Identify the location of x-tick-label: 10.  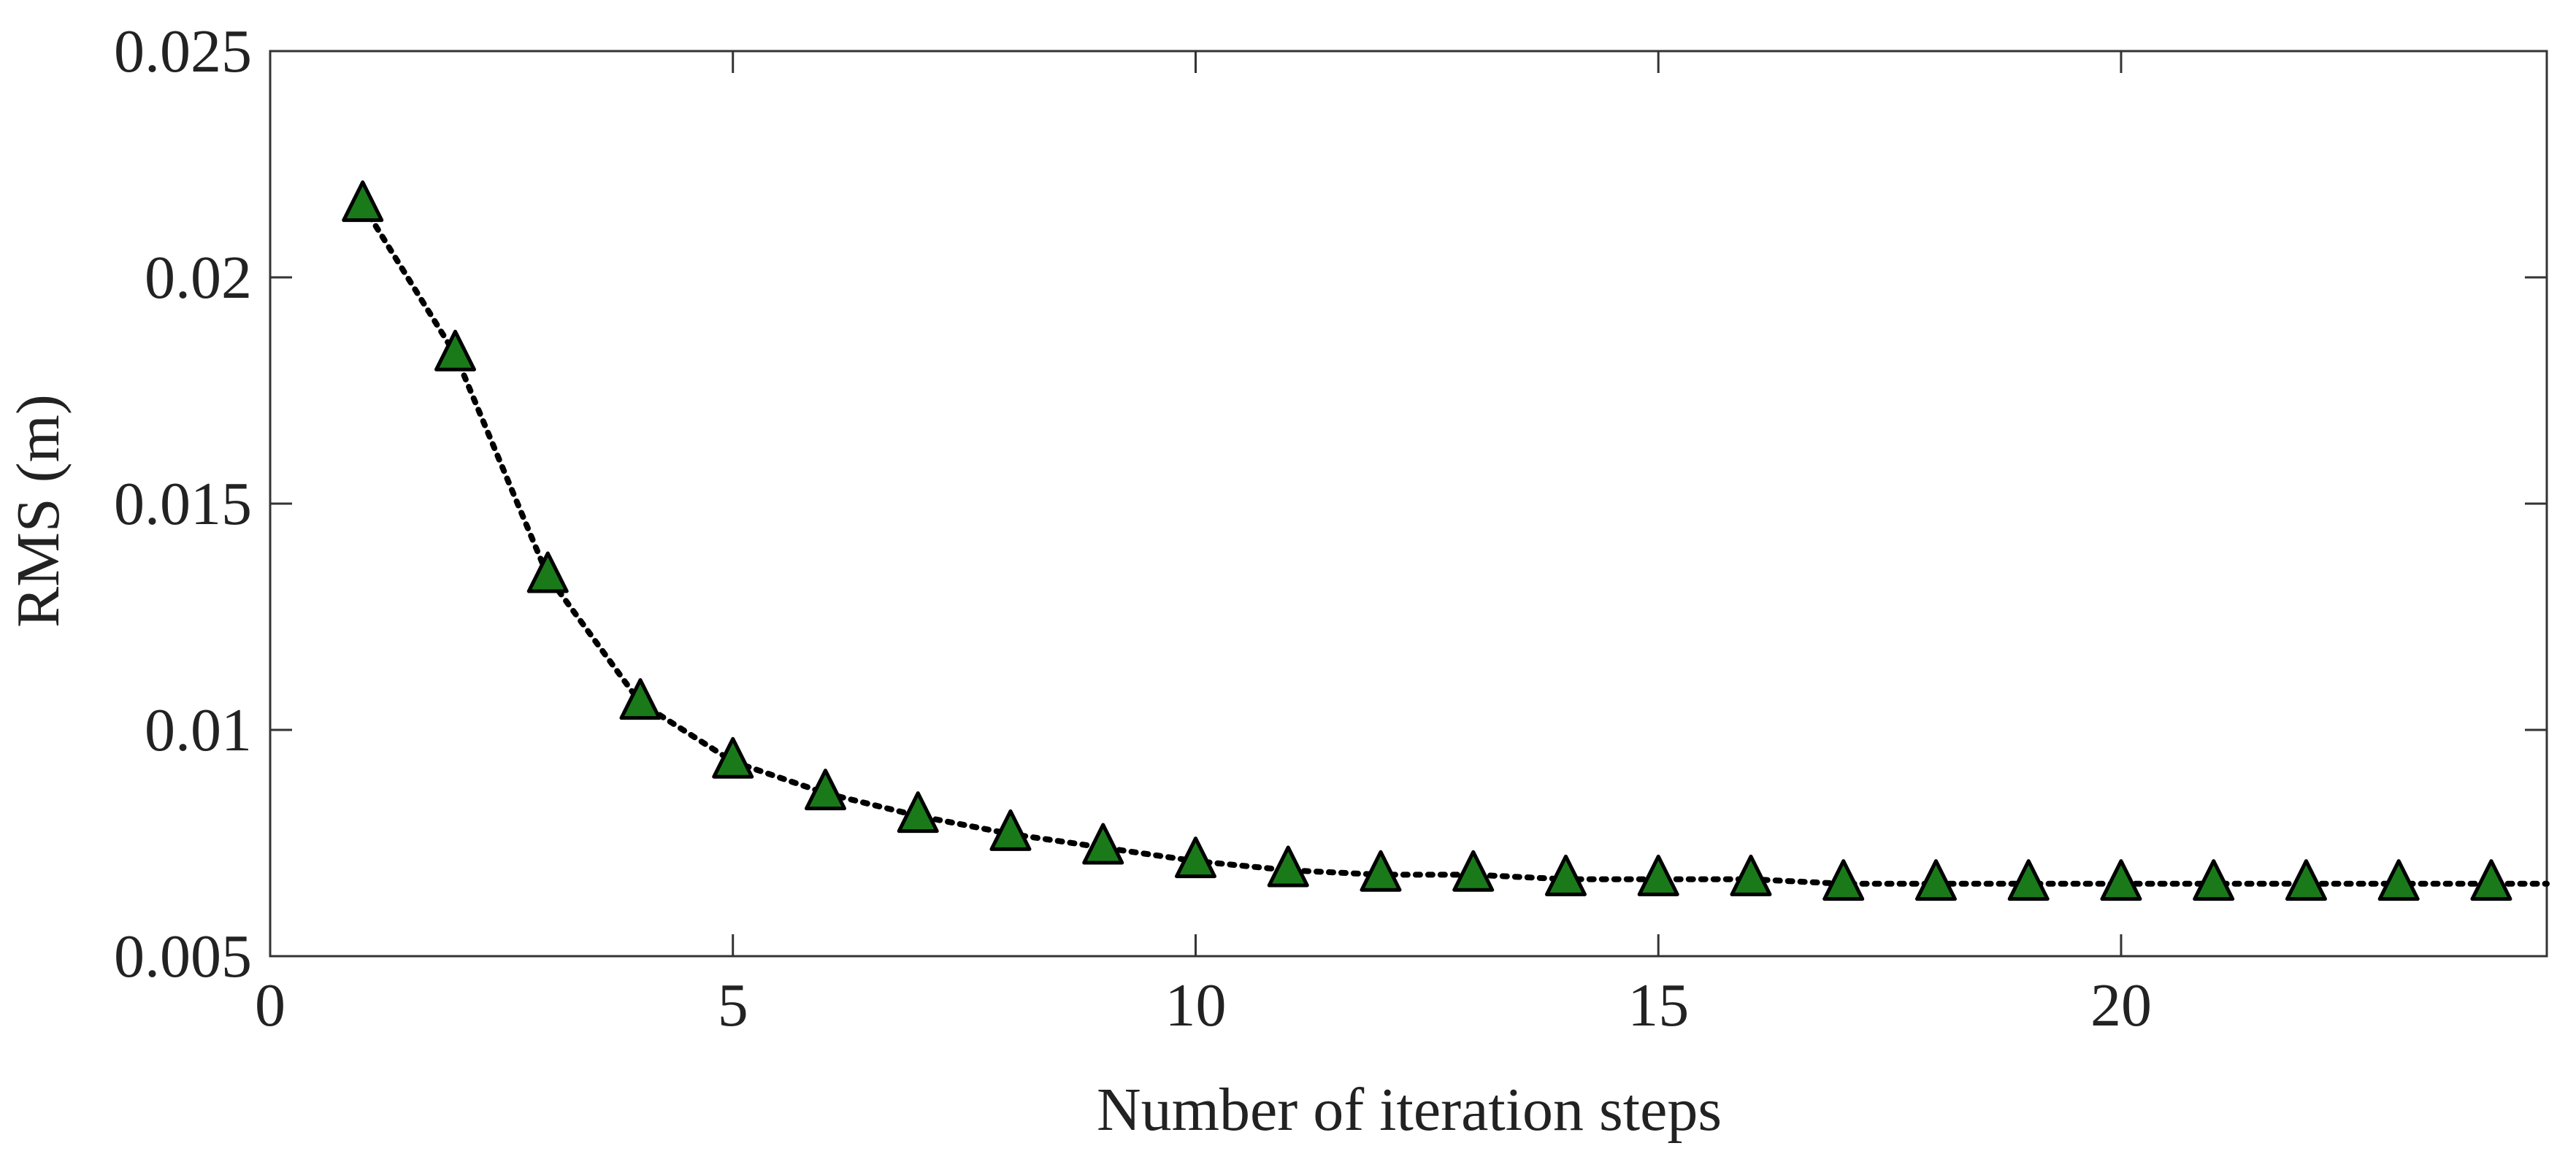
(1195, 1005).